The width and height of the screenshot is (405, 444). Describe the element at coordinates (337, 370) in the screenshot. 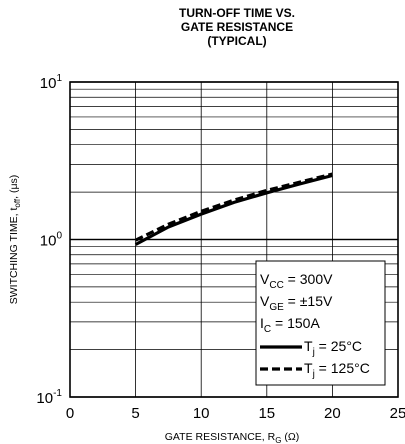

I see `legend-label: Tj = 125°C` at that location.